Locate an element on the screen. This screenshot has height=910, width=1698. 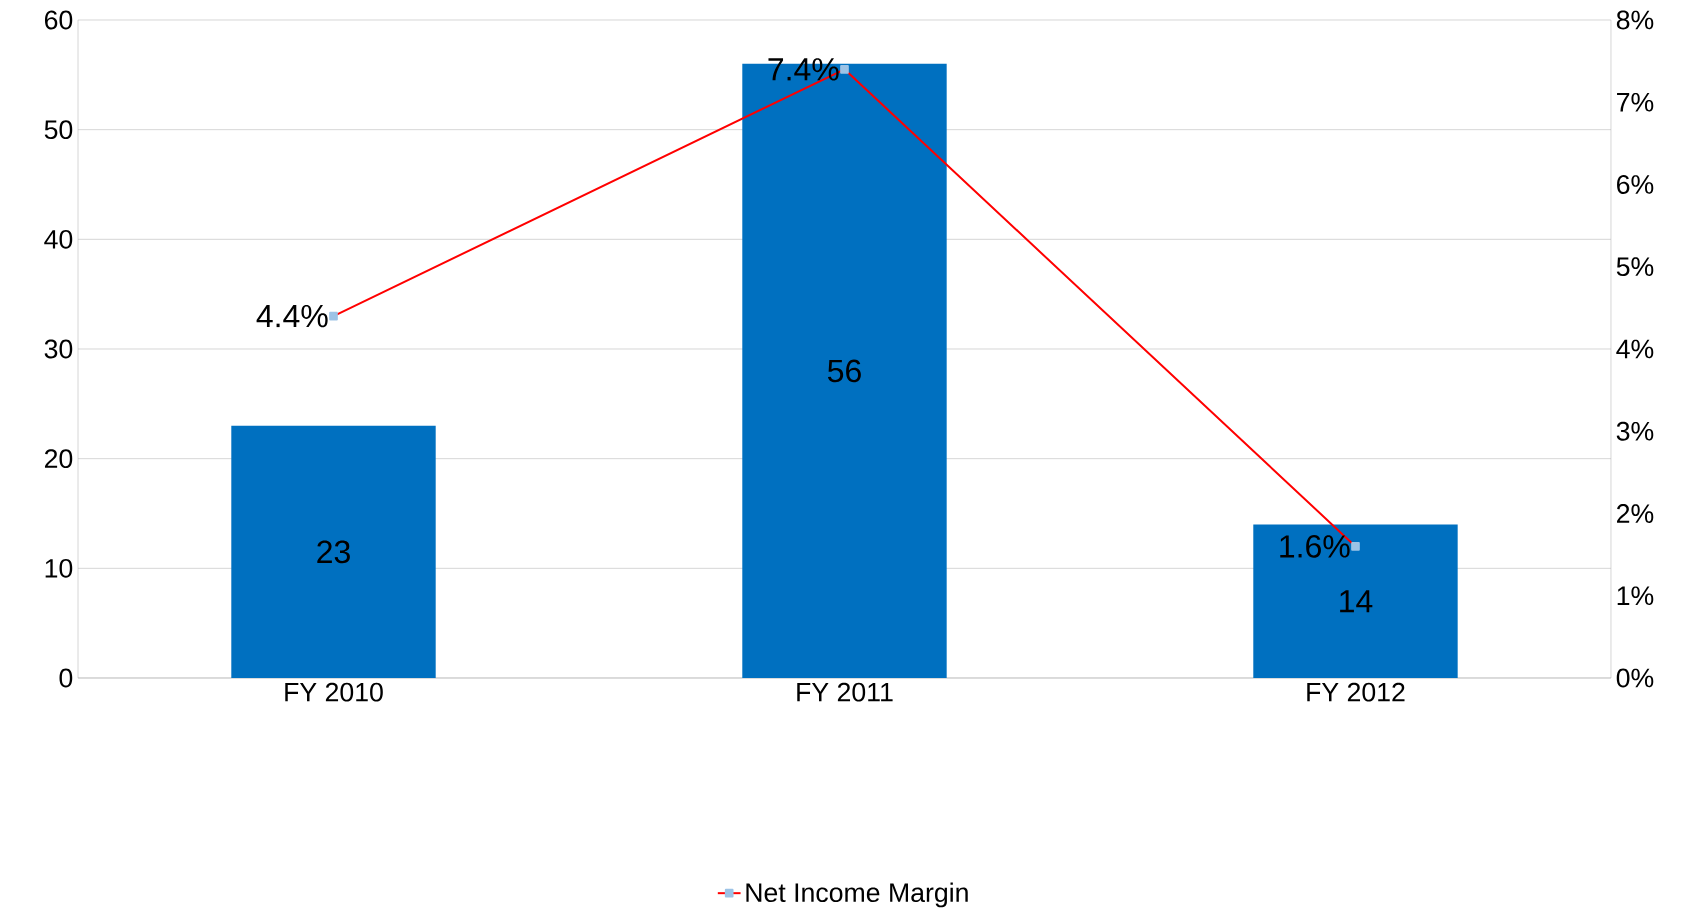
y-tick-label: 10 is located at coordinates (59, 568).